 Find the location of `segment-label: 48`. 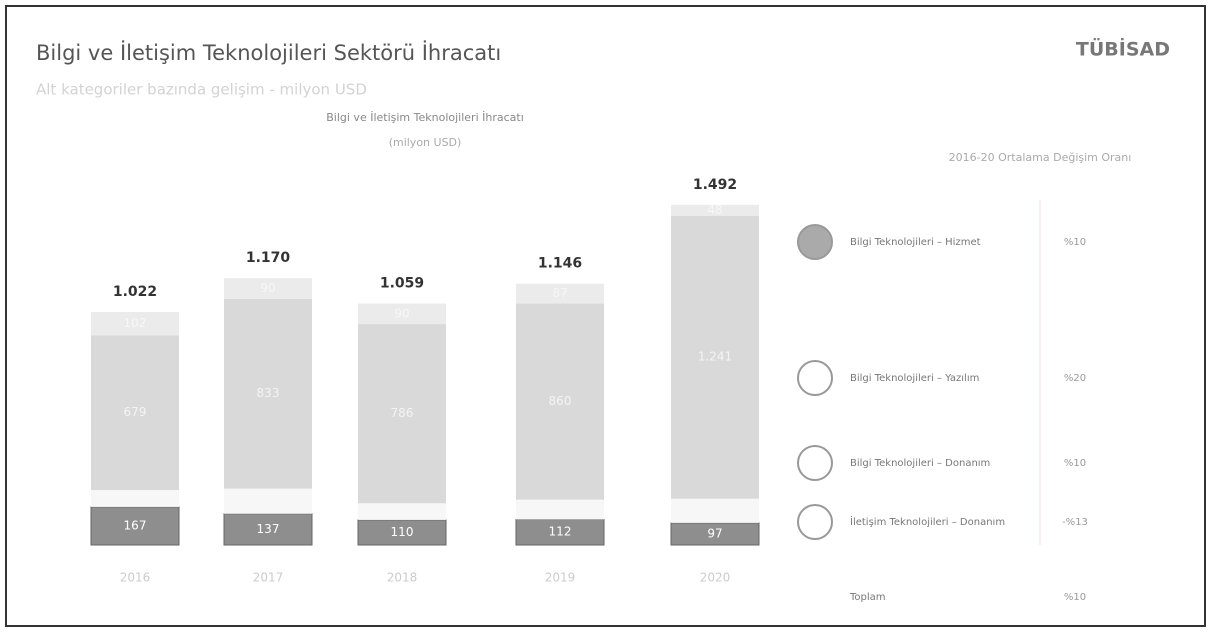

segment-label: 48 is located at coordinates (714, 210).